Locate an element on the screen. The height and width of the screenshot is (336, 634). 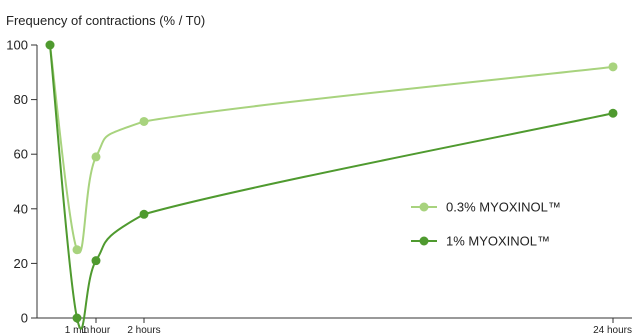
x-tick-label: 1 hour is located at coordinates (96, 330).